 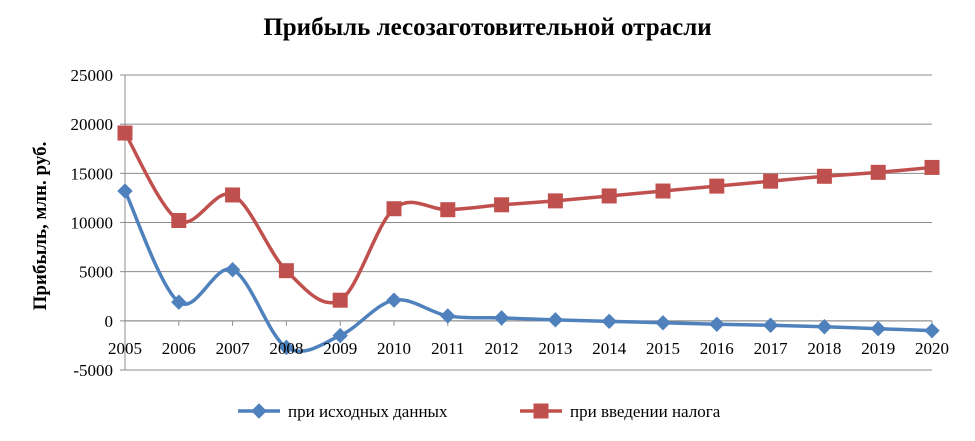 What do you see at coordinates (487, 27) in the screenshot?
I see `chart-title: Прибыль лесозаготовительной отрасли` at bounding box center [487, 27].